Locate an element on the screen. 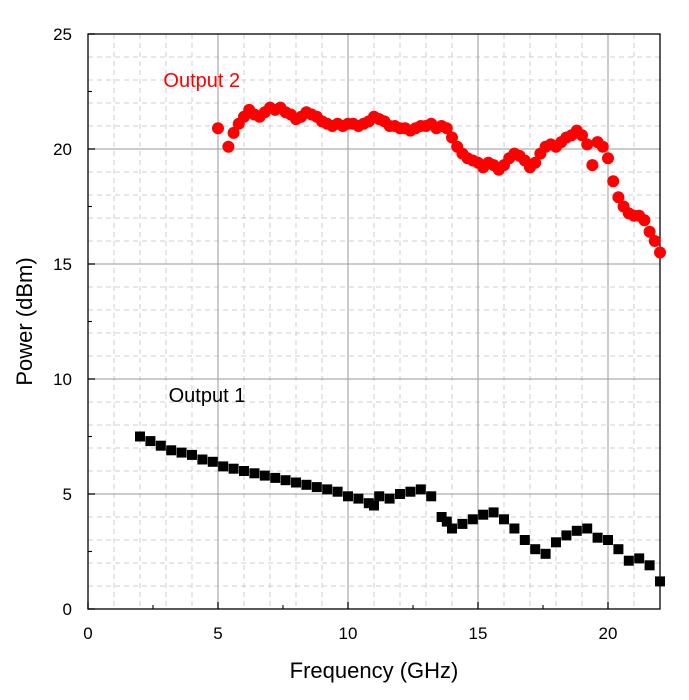 The width and height of the screenshot is (689, 700). x-axis-title: Frequency (GHz) is located at coordinates (374, 670).